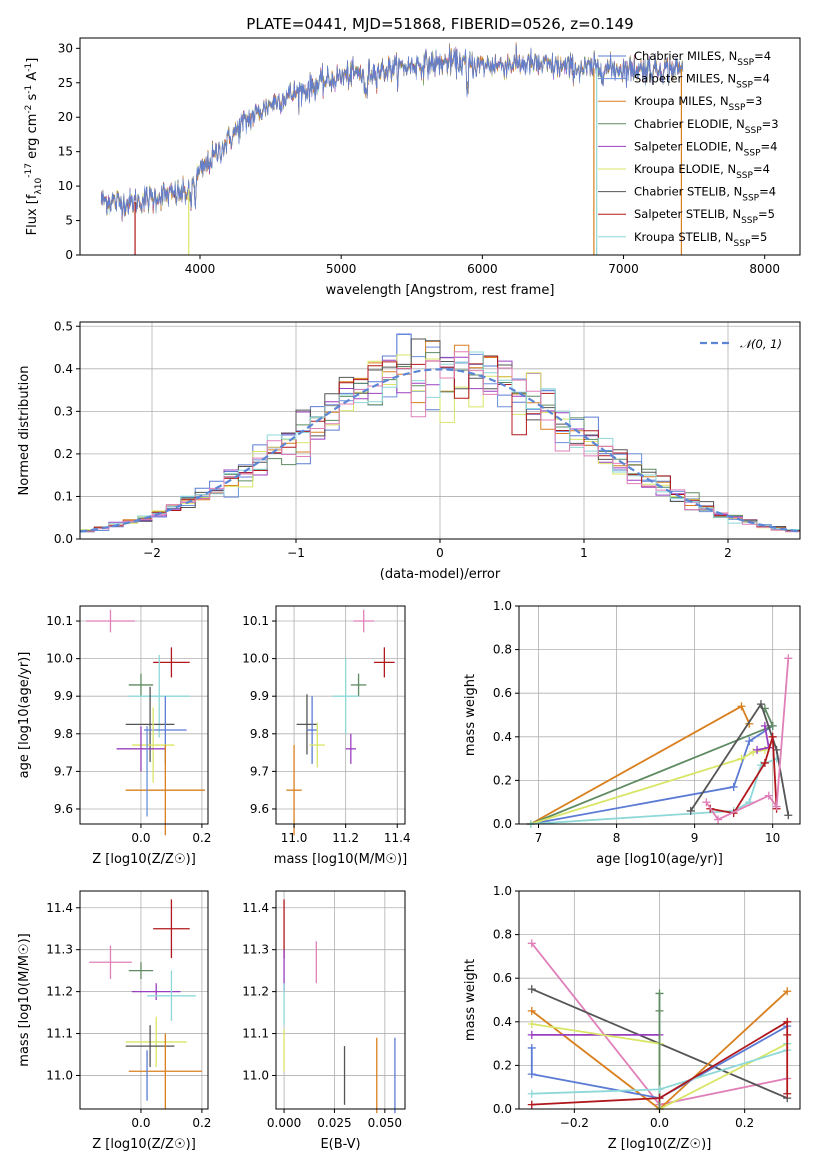 This screenshot has height=1170, width=819. Describe the element at coordinates (728, 553) in the screenshot. I see `x-tick-label: 2` at that location.